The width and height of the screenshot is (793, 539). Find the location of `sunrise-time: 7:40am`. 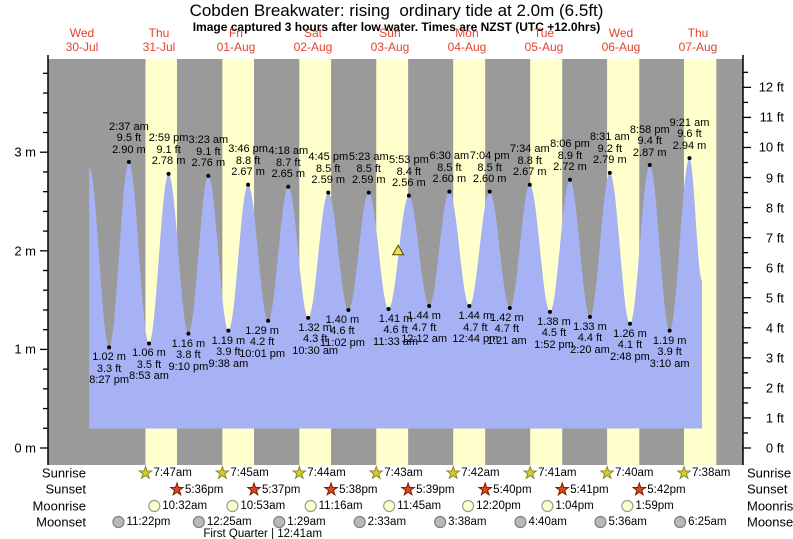

sunrise-time: 7:40am is located at coordinates (634, 473).